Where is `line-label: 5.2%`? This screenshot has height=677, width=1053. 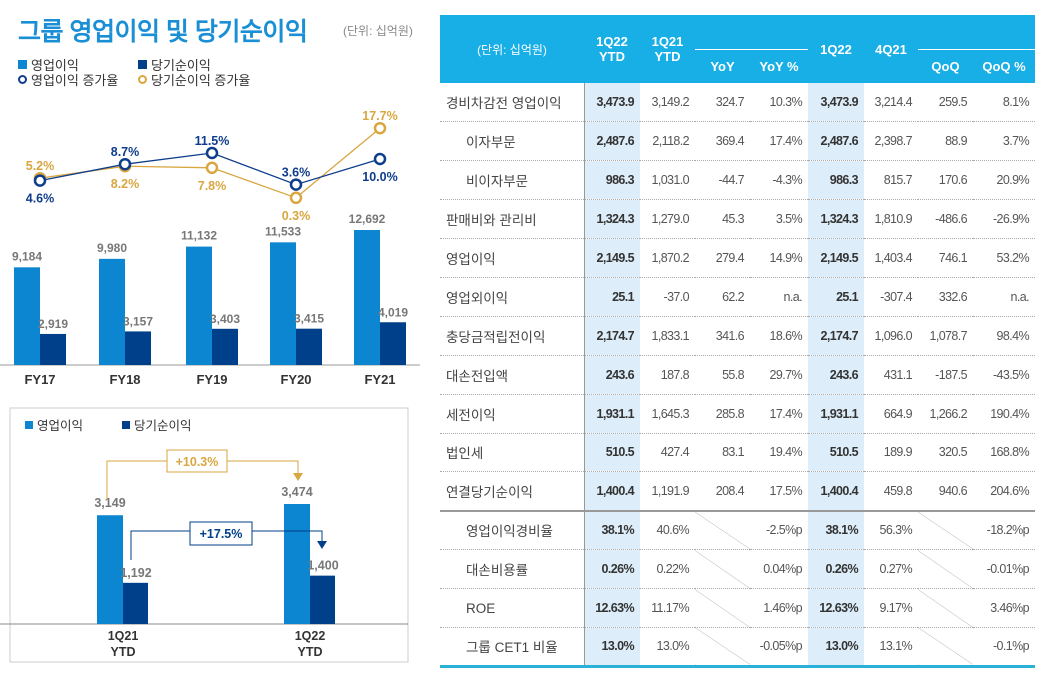
line-label: 5.2% is located at coordinates (40, 166).